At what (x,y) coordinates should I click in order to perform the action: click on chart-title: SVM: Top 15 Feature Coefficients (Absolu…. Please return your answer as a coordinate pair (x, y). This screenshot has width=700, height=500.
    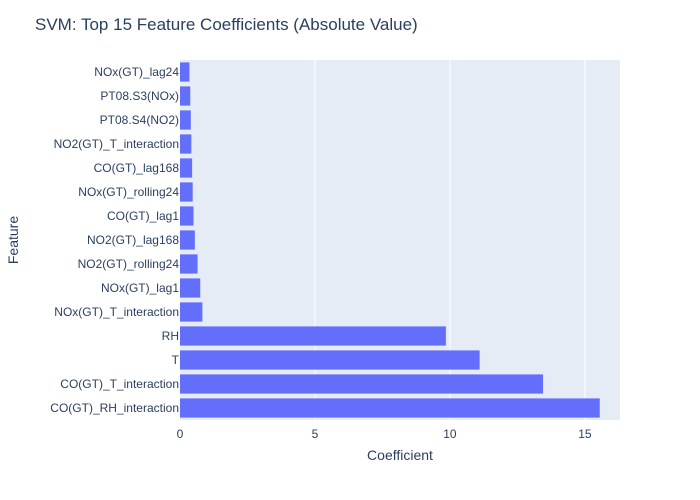
    Looking at the image, I should click on (226, 24).